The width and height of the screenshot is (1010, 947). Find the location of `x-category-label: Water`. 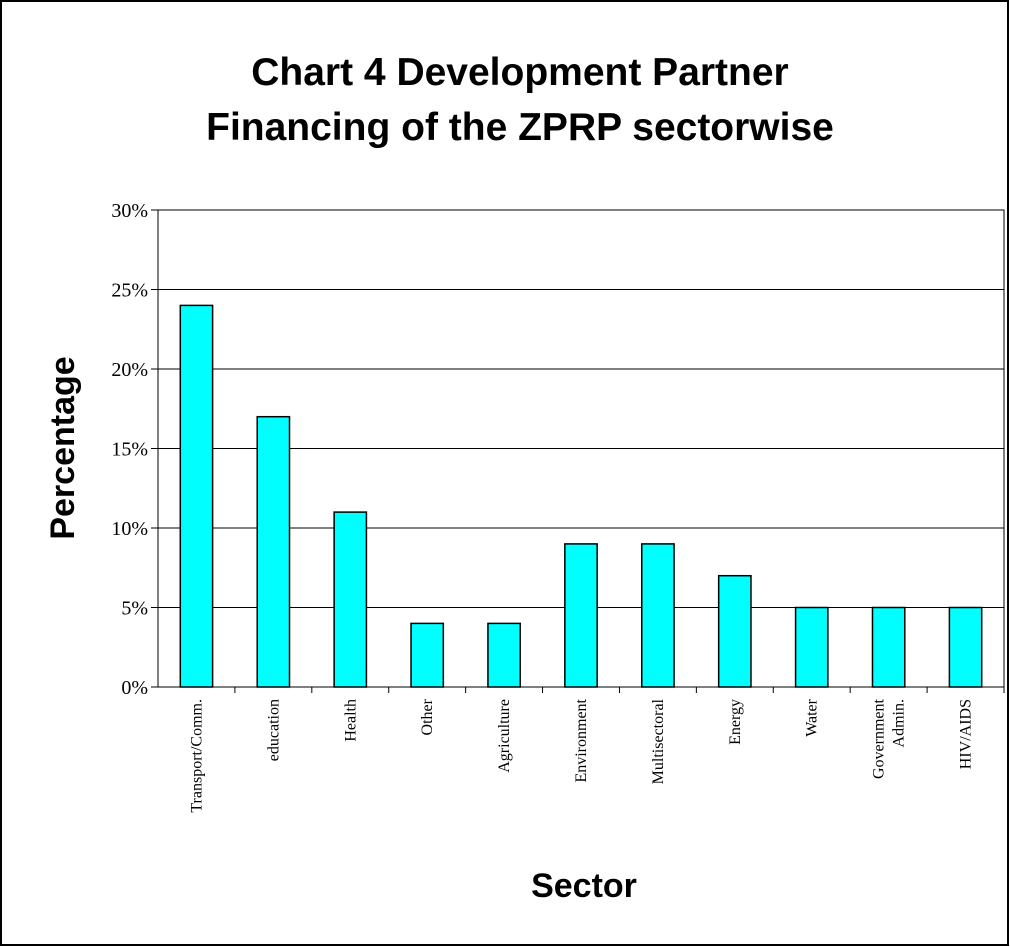

x-category-label: Water is located at coordinates (812, 717).